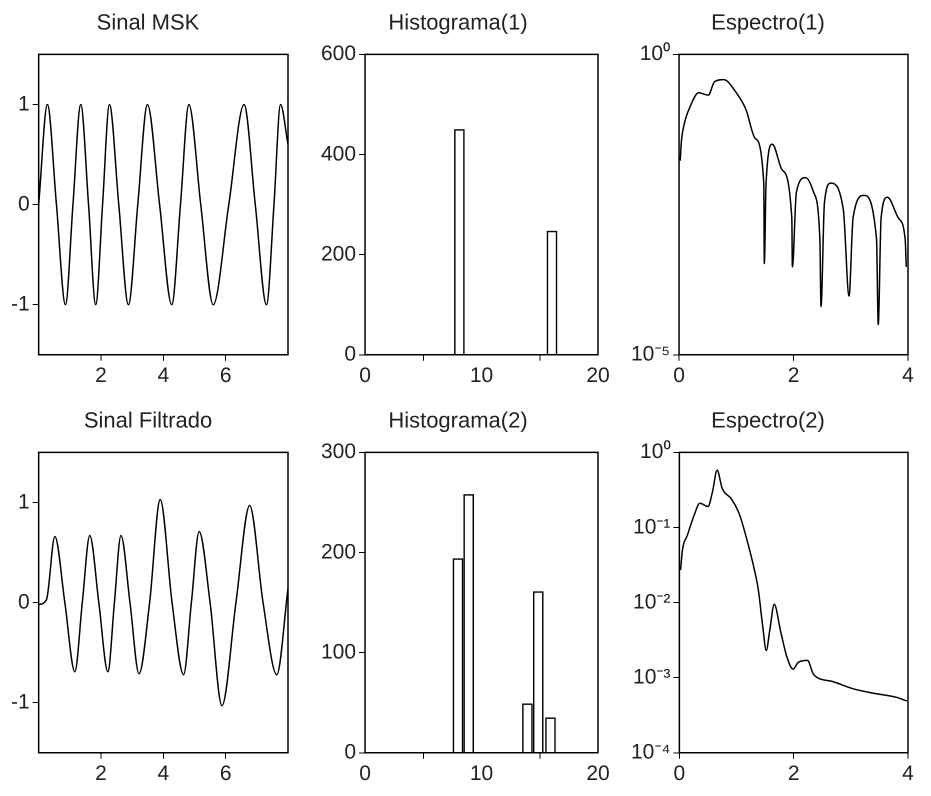 The image size is (931, 796). Describe the element at coordinates (651, 526) in the screenshot. I see `y-tick-label: 10⁻¹` at that location.